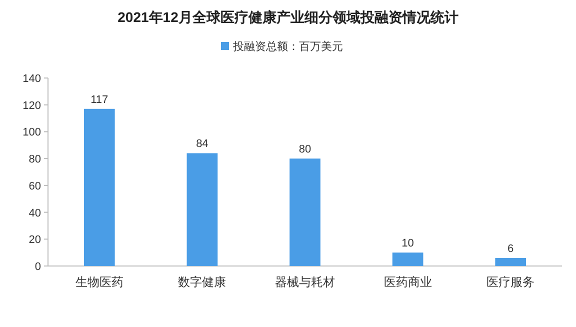 This screenshot has height=327, width=576. Describe the element at coordinates (99, 282) in the screenshot. I see `x-tick-label: 生物医药` at that location.